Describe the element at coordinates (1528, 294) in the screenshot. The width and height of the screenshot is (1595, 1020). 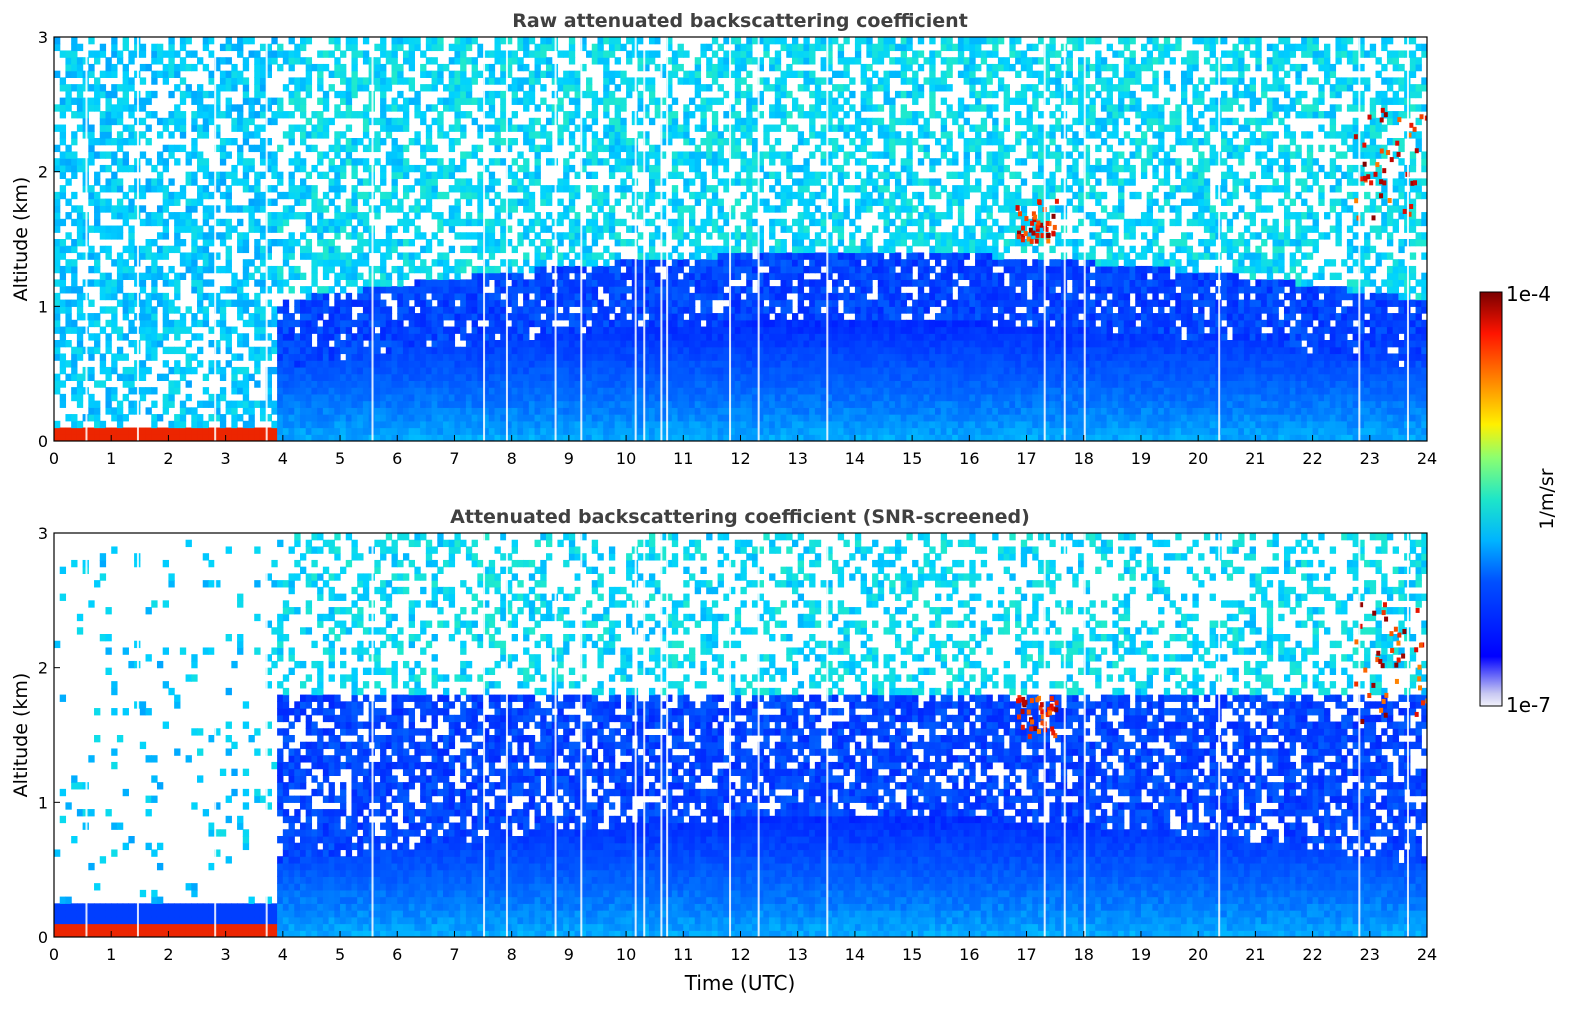
I see `colorbar-max-label: 1e-4` at that location.